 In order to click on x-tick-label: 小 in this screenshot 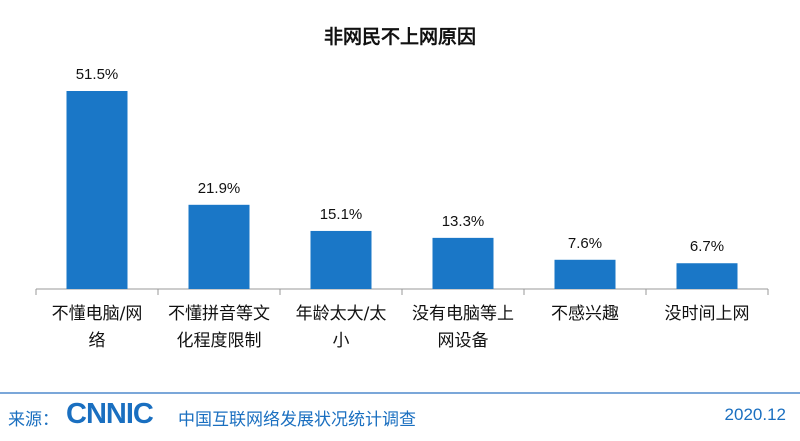, I will do `click(341, 341)`.